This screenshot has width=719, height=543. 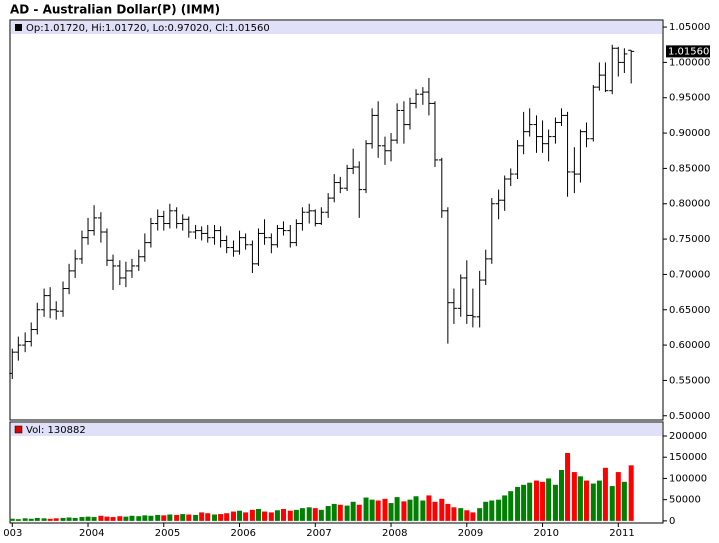 What do you see at coordinates (688, 51) in the screenshot?
I see `last-price-label: 1.01560` at bounding box center [688, 51].